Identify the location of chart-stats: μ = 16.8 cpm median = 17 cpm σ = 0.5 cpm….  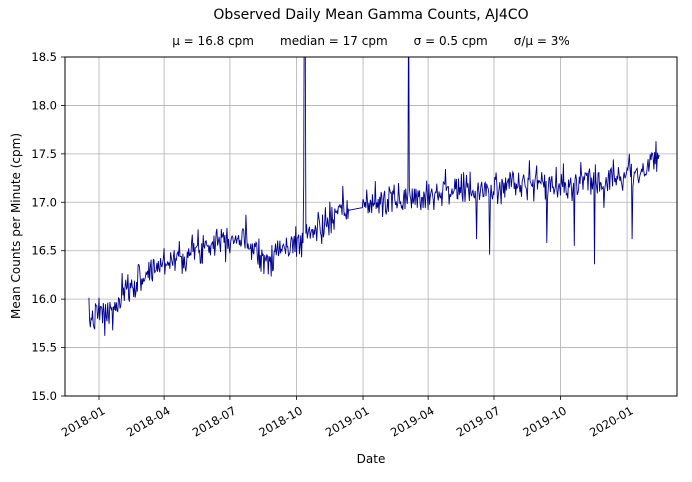
(371, 41).